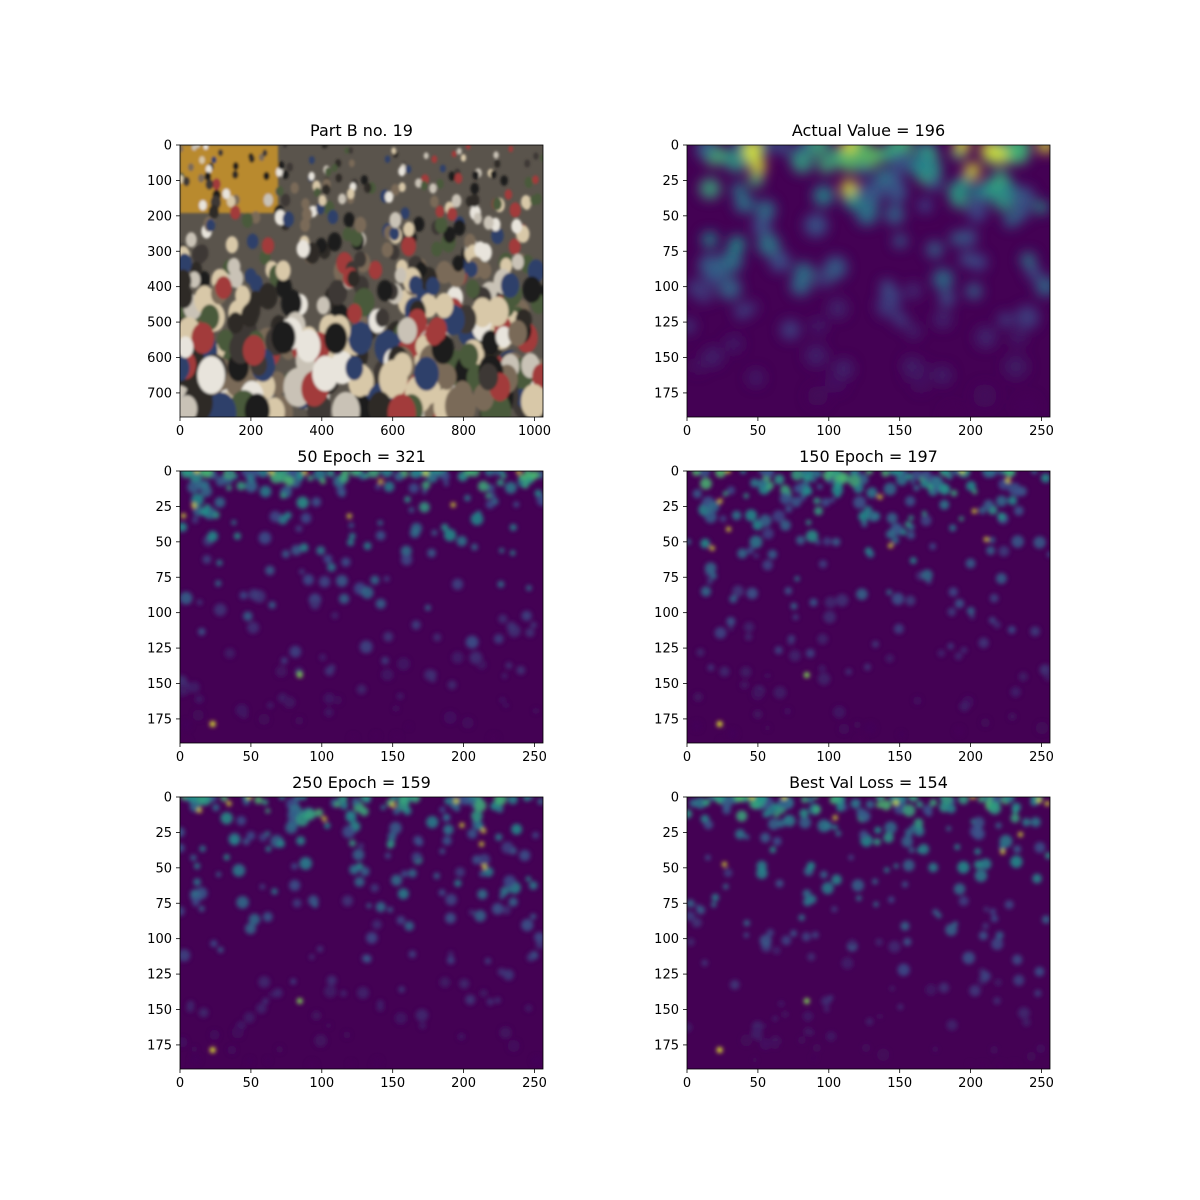 The height and width of the screenshot is (1200, 1200). I want to click on subplot-title: Actual Value = 196, so click(868, 130).